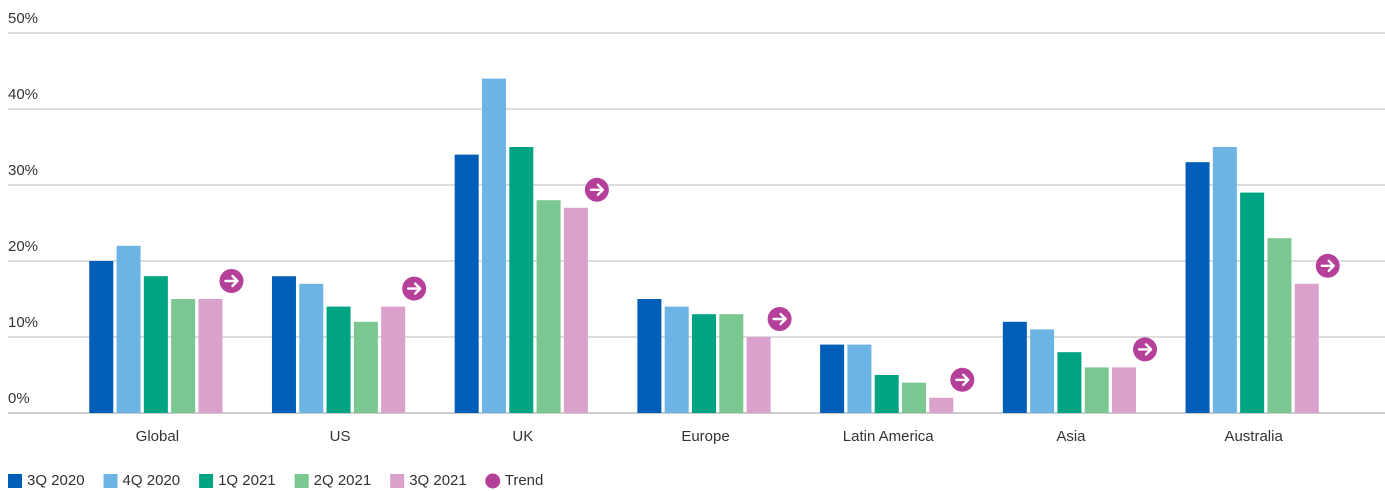 Image resolution: width=1385 pixels, height=491 pixels. What do you see at coordinates (157, 436) in the screenshot?
I see `x-tick-label: Global` at bounding box center [157, 436].